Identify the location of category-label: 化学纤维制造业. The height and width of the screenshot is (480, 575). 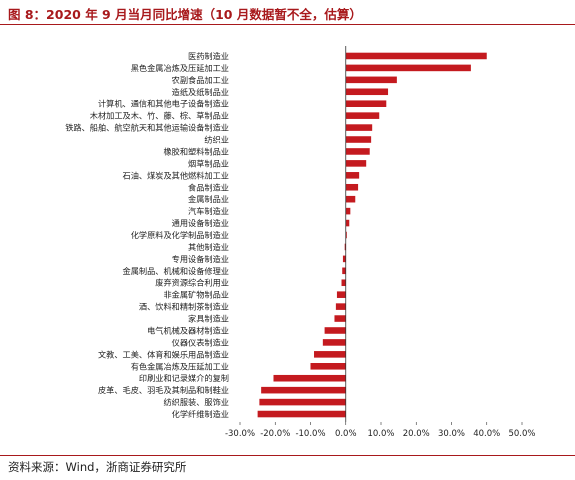
(200, 414).